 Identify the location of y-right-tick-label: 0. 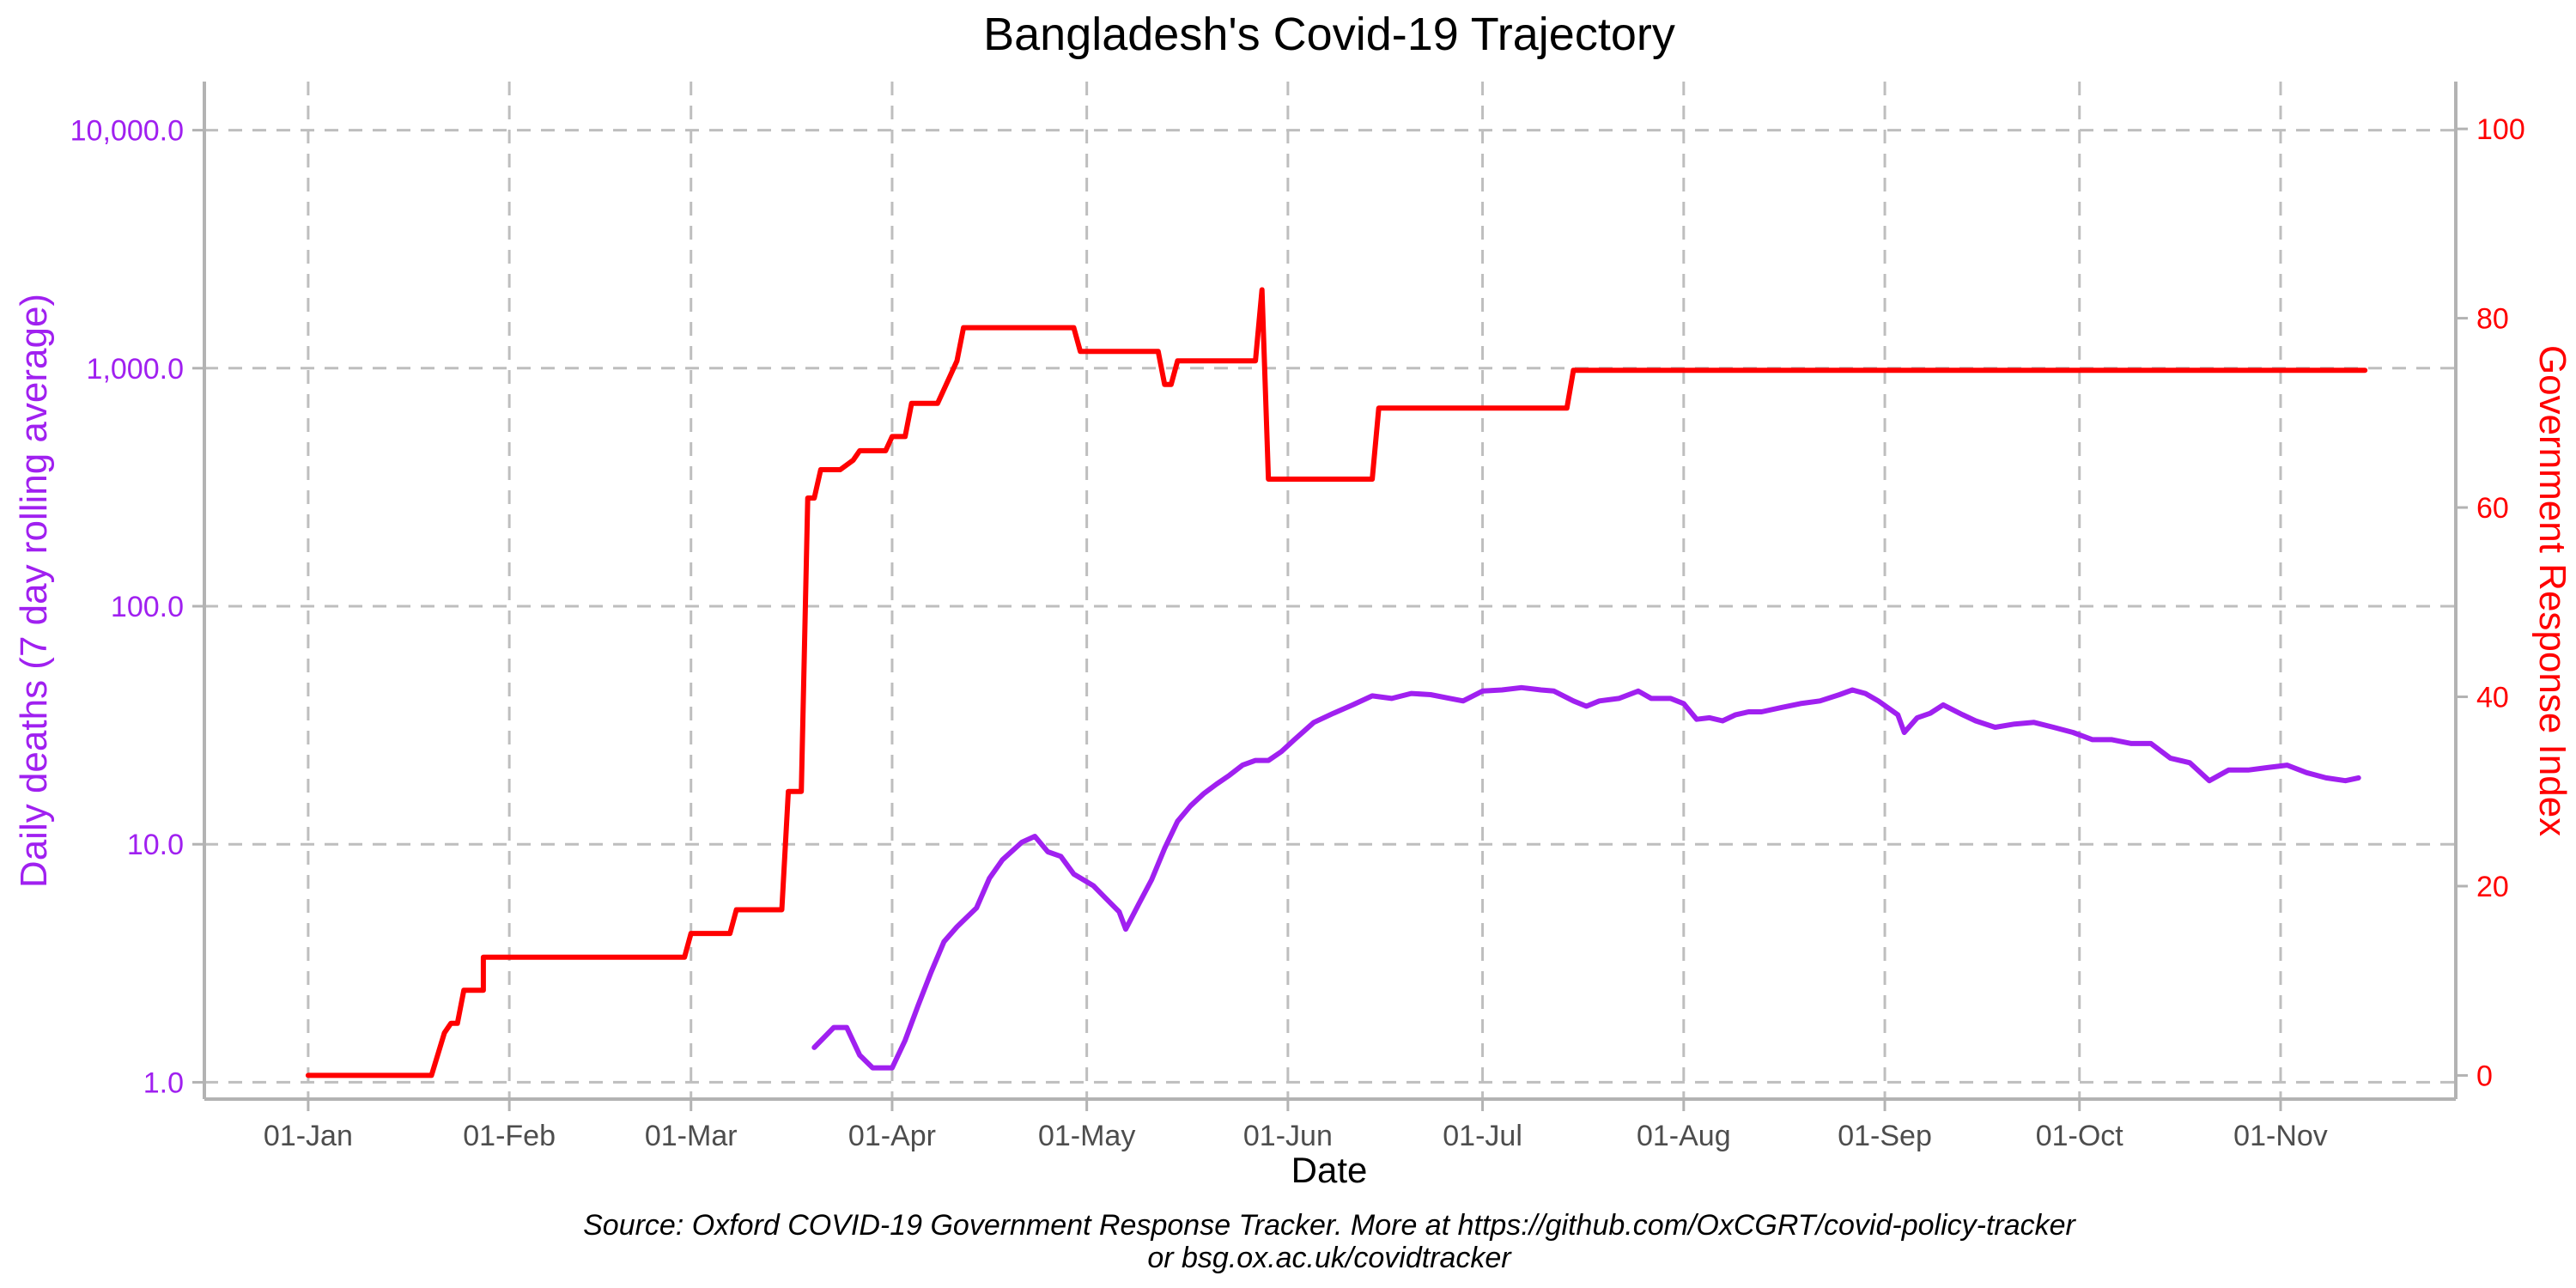
(2485, 1076).